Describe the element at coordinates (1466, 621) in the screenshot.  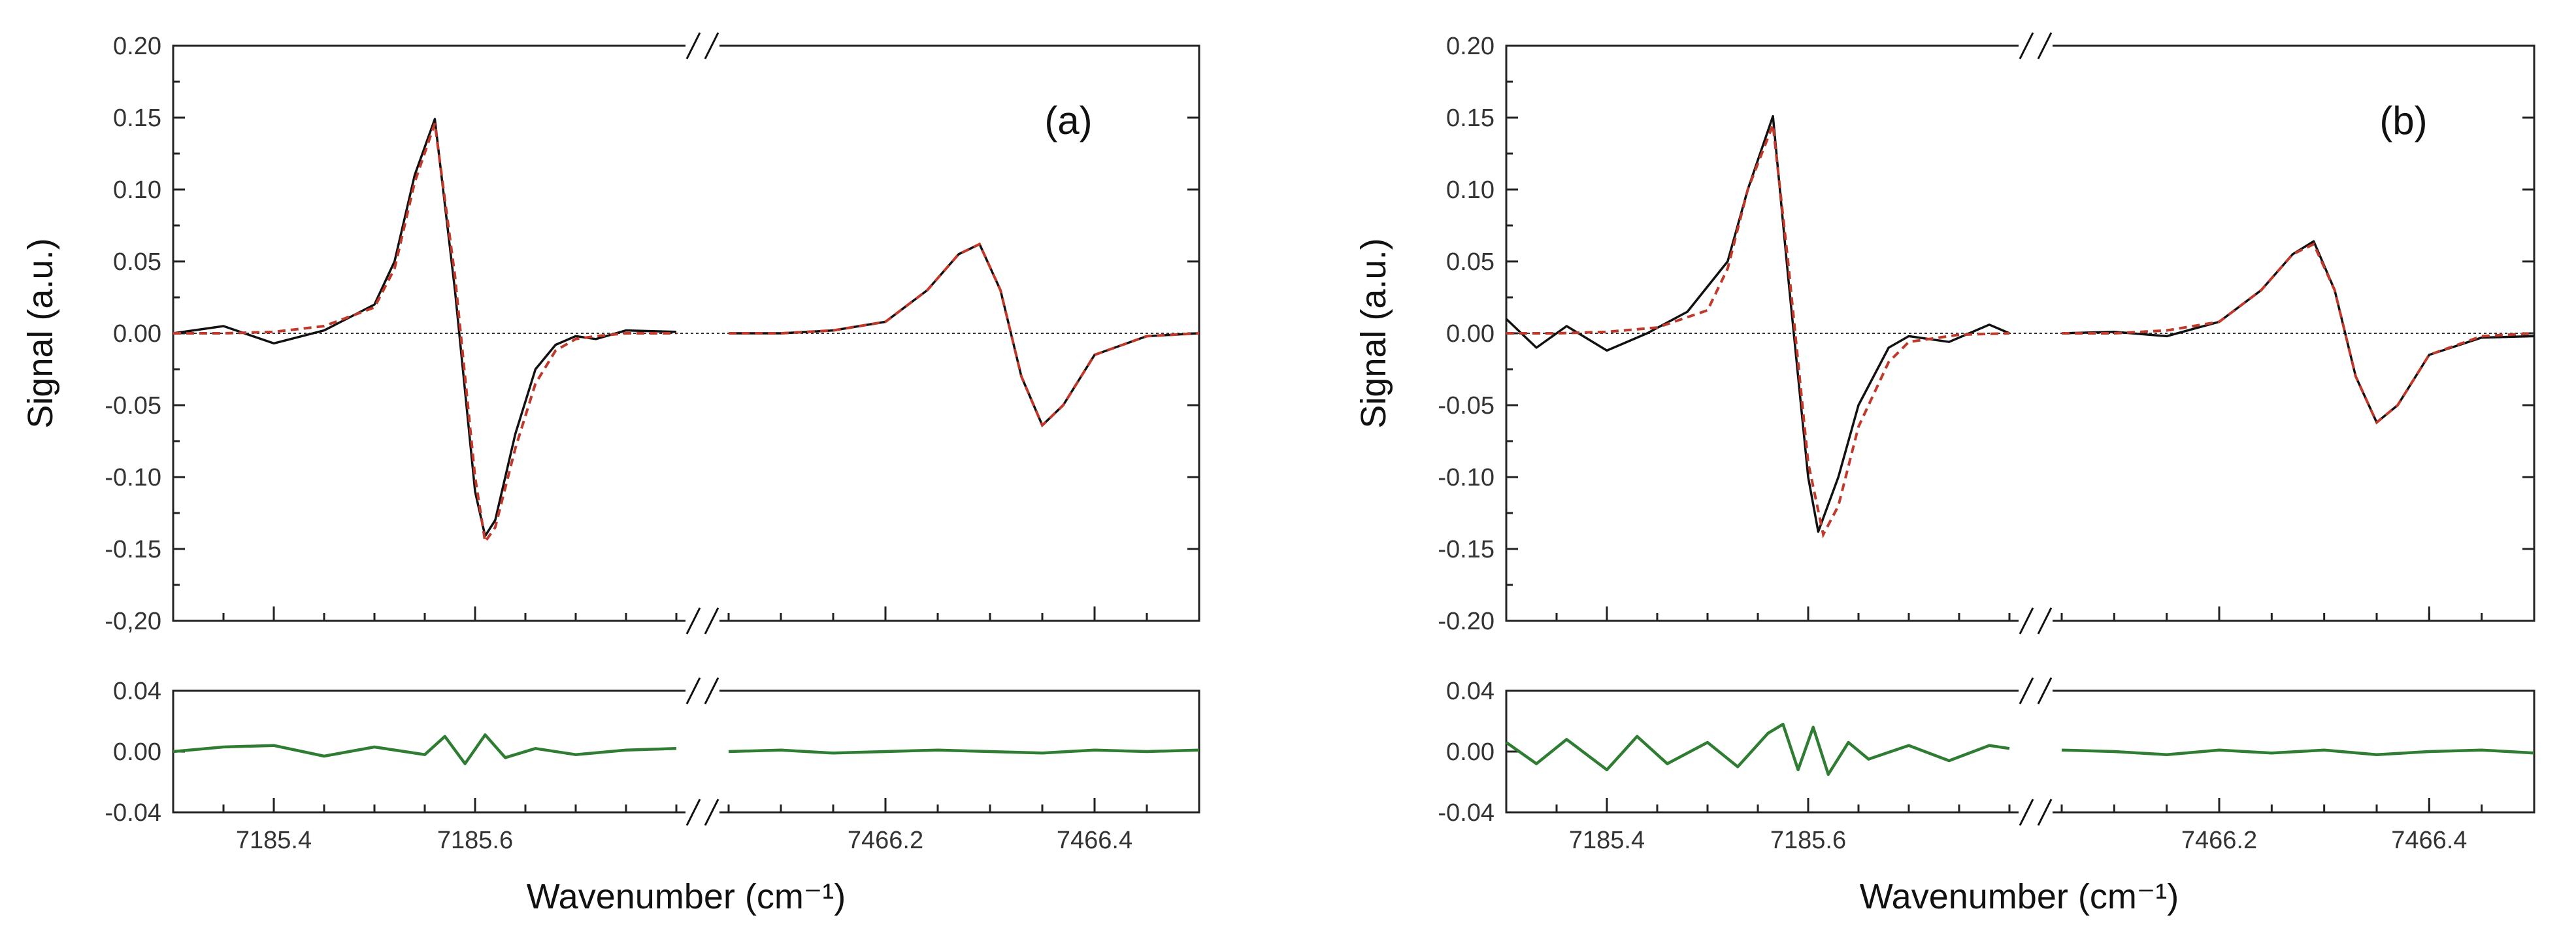
I see `y-tick-label: -0.20` at that location.